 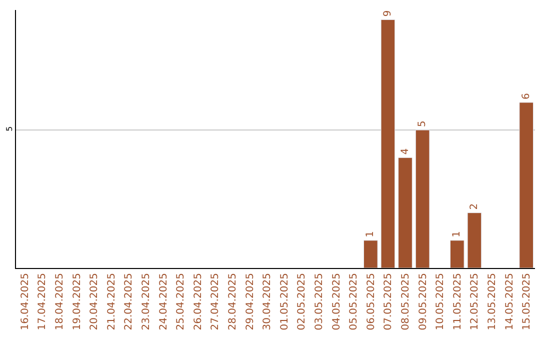 What do you see at coordinates (371, 301) in the screenshot?
I see `x-tick-label: 06.05.2025` at bounding box center [371, 301].